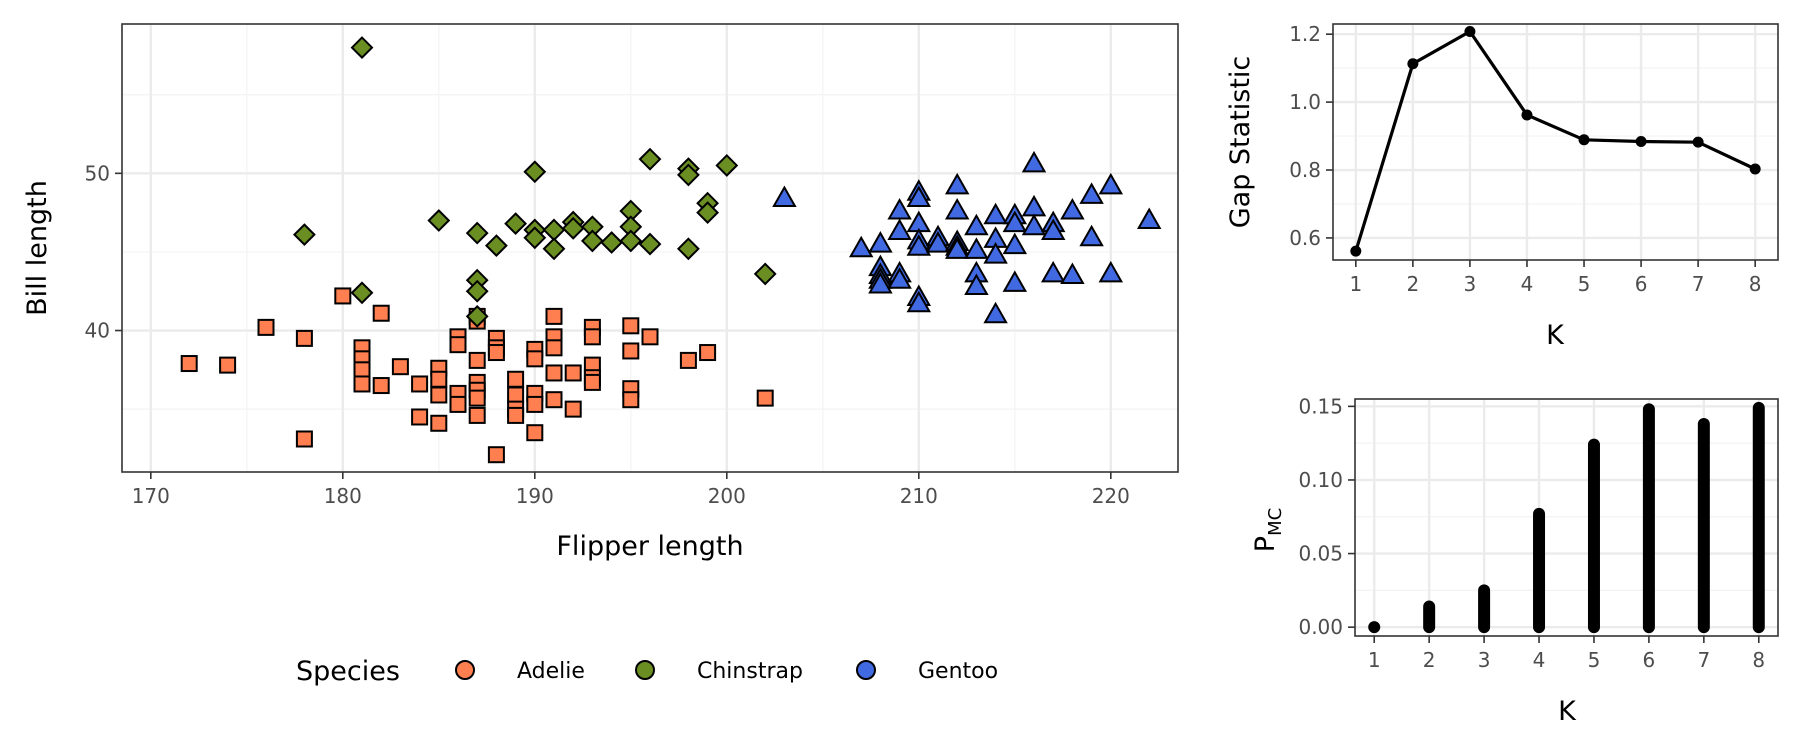 This screenshot has height=750, width=1800. I want to click on pmc-y-axis-title-sub: MC, so click(1275, 522).